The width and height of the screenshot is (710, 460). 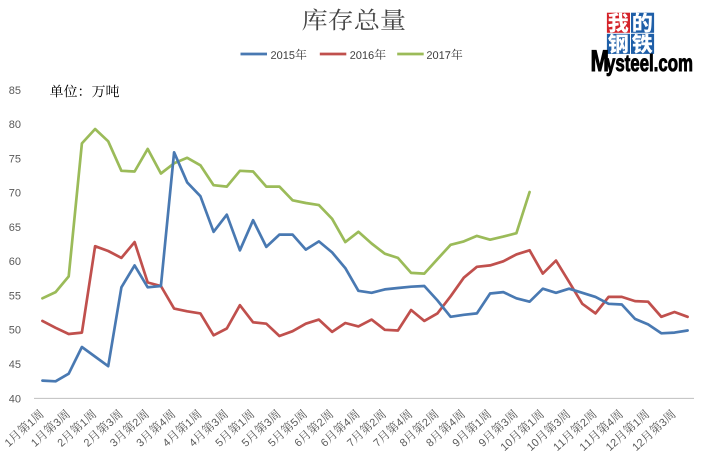 What do you see at coordinates (15, 399) in the screenshot?
I see `svg-text: 40` at bounding box center [15, 399].